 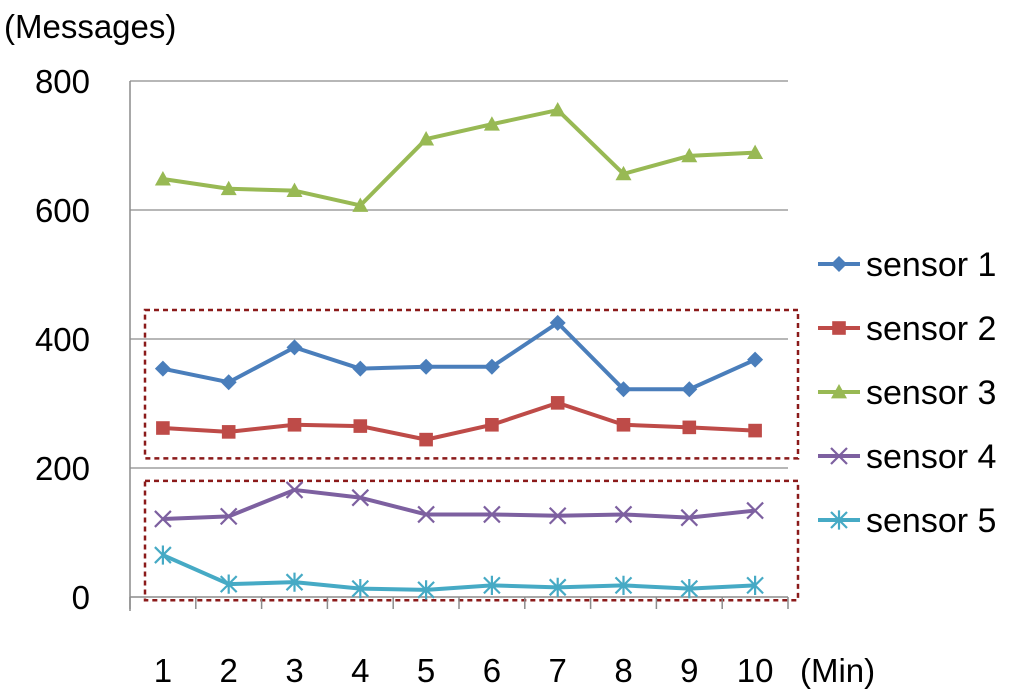 I want to click on legend-item-3: sensor 3, so click(x=907, y=393).